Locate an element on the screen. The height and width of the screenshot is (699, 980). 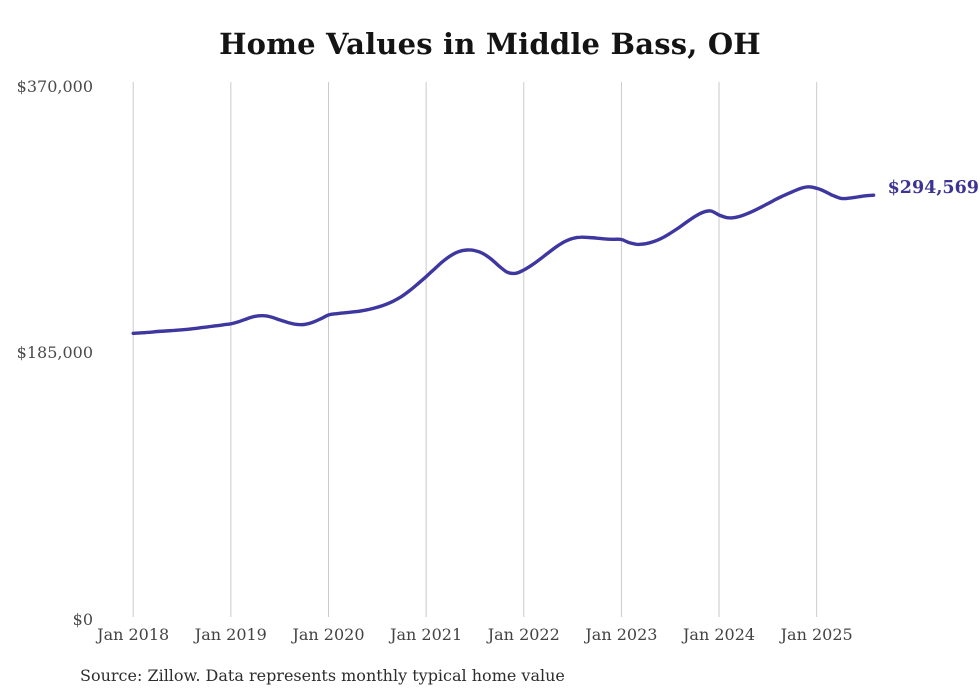
x-tick-label: Jan 2024 is located at coordinates (719, 634).